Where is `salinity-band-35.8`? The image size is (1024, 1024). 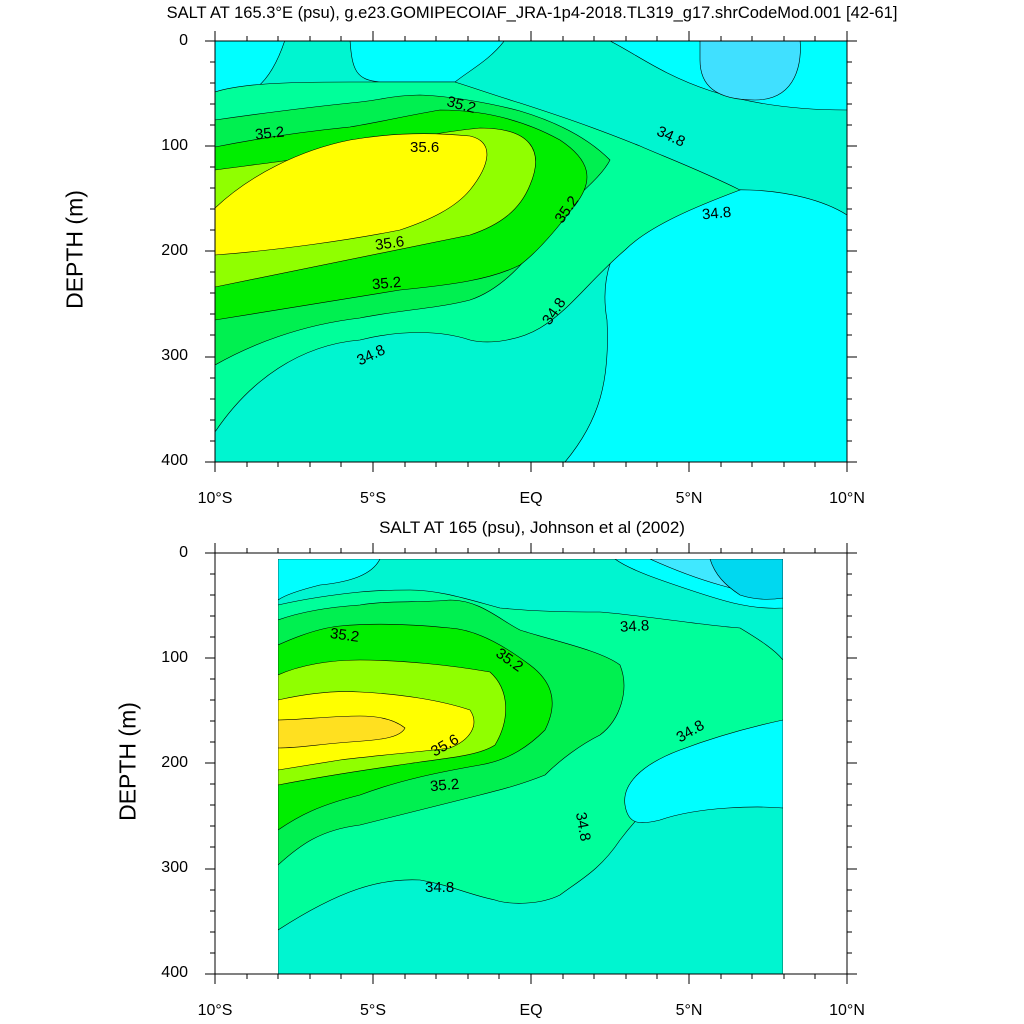
salinity-band-35.8 is located at coordinates (342, 732).